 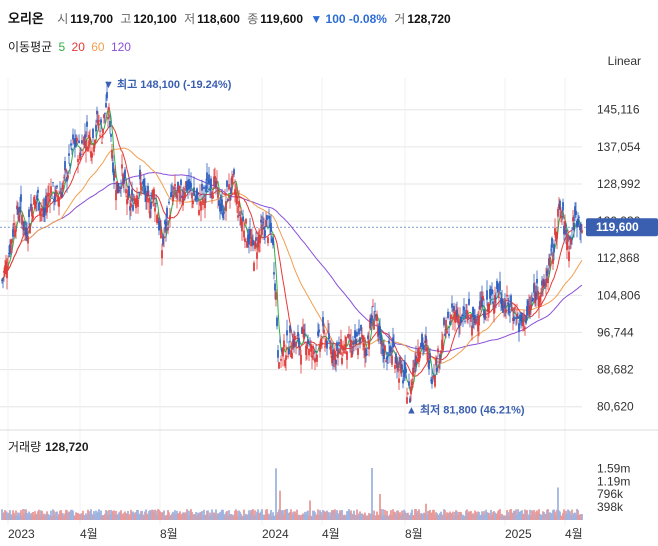 I want to click on volume-tick-label: 796k, so click(x=610, y=494).